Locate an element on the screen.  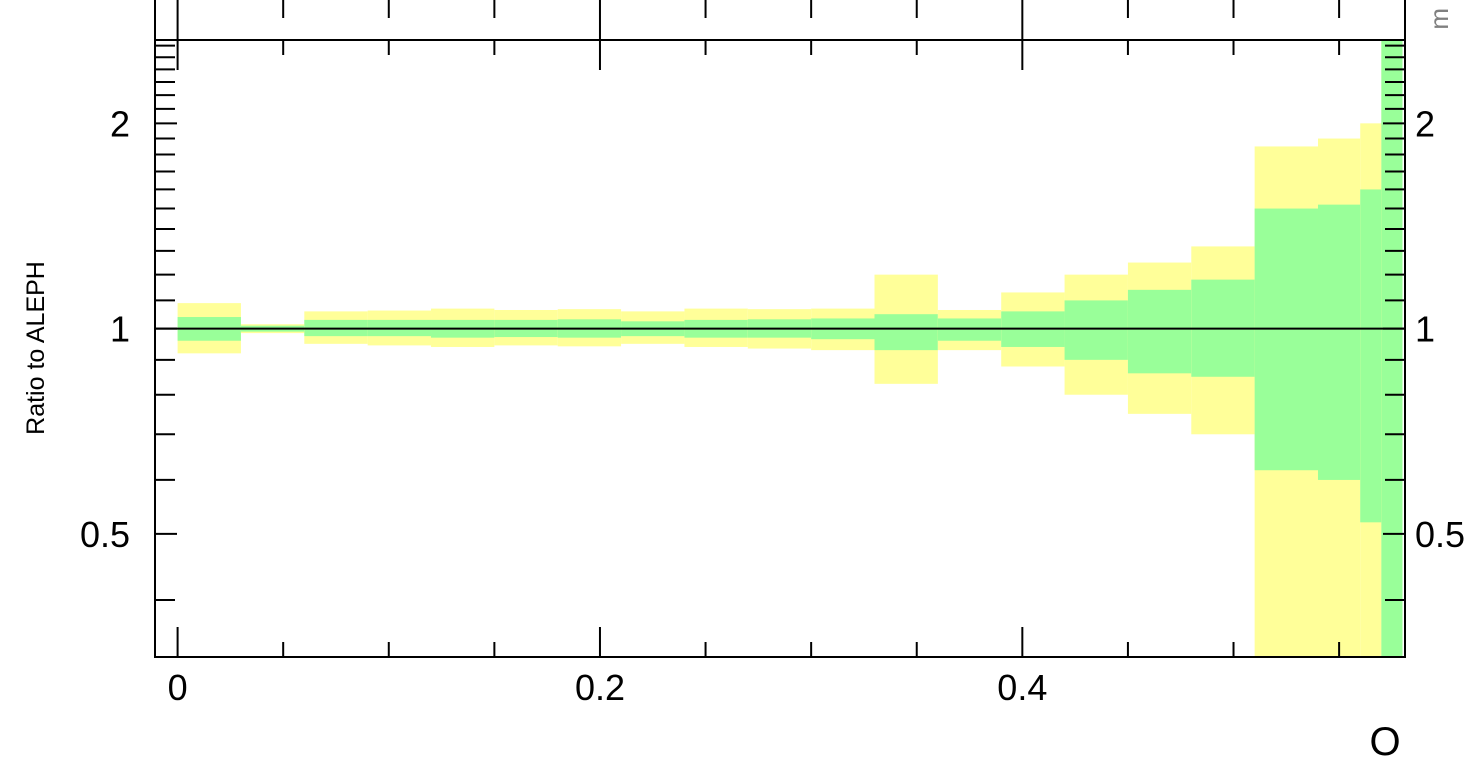
x-tick-label: 0.4 is located at coordinates (1022, 687).